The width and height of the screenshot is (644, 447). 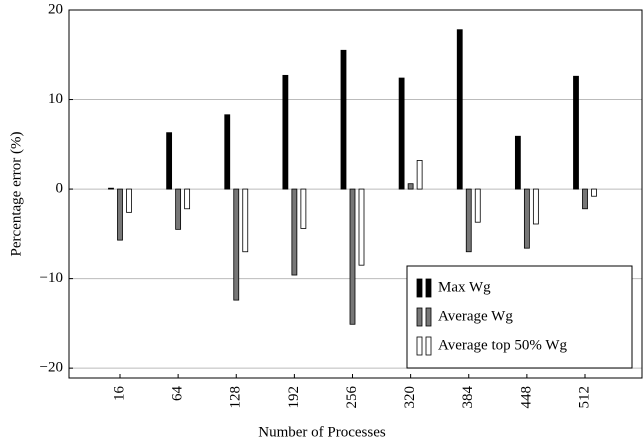 I want to click on legend-box, so click(x=519, y=317).